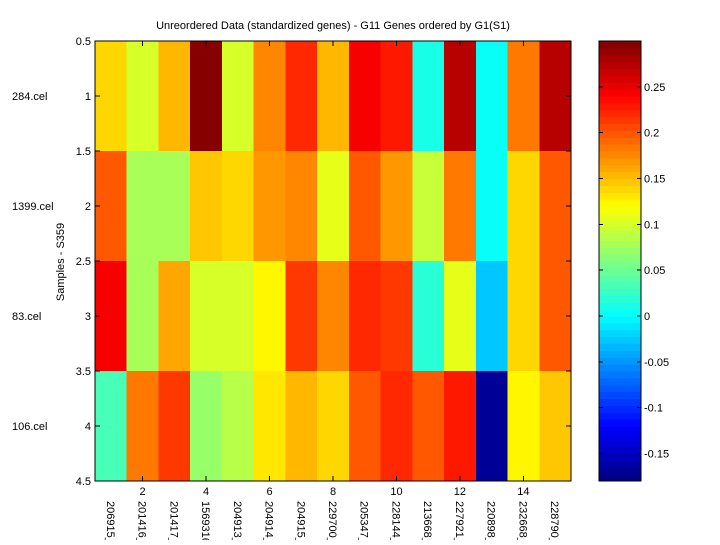 This screenshot has height=545, width=720. What do you see at coordinates (88, 207) in the screenshot?
I see `y-tick-label: 2` at bounding box center [88, 207].